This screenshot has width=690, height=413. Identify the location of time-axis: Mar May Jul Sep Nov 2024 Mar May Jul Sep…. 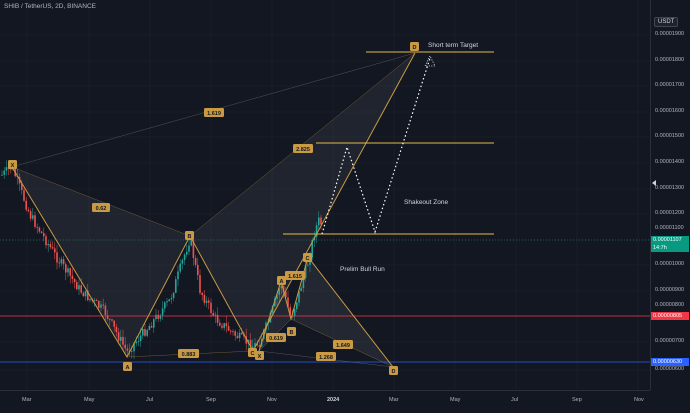
(325, 401).